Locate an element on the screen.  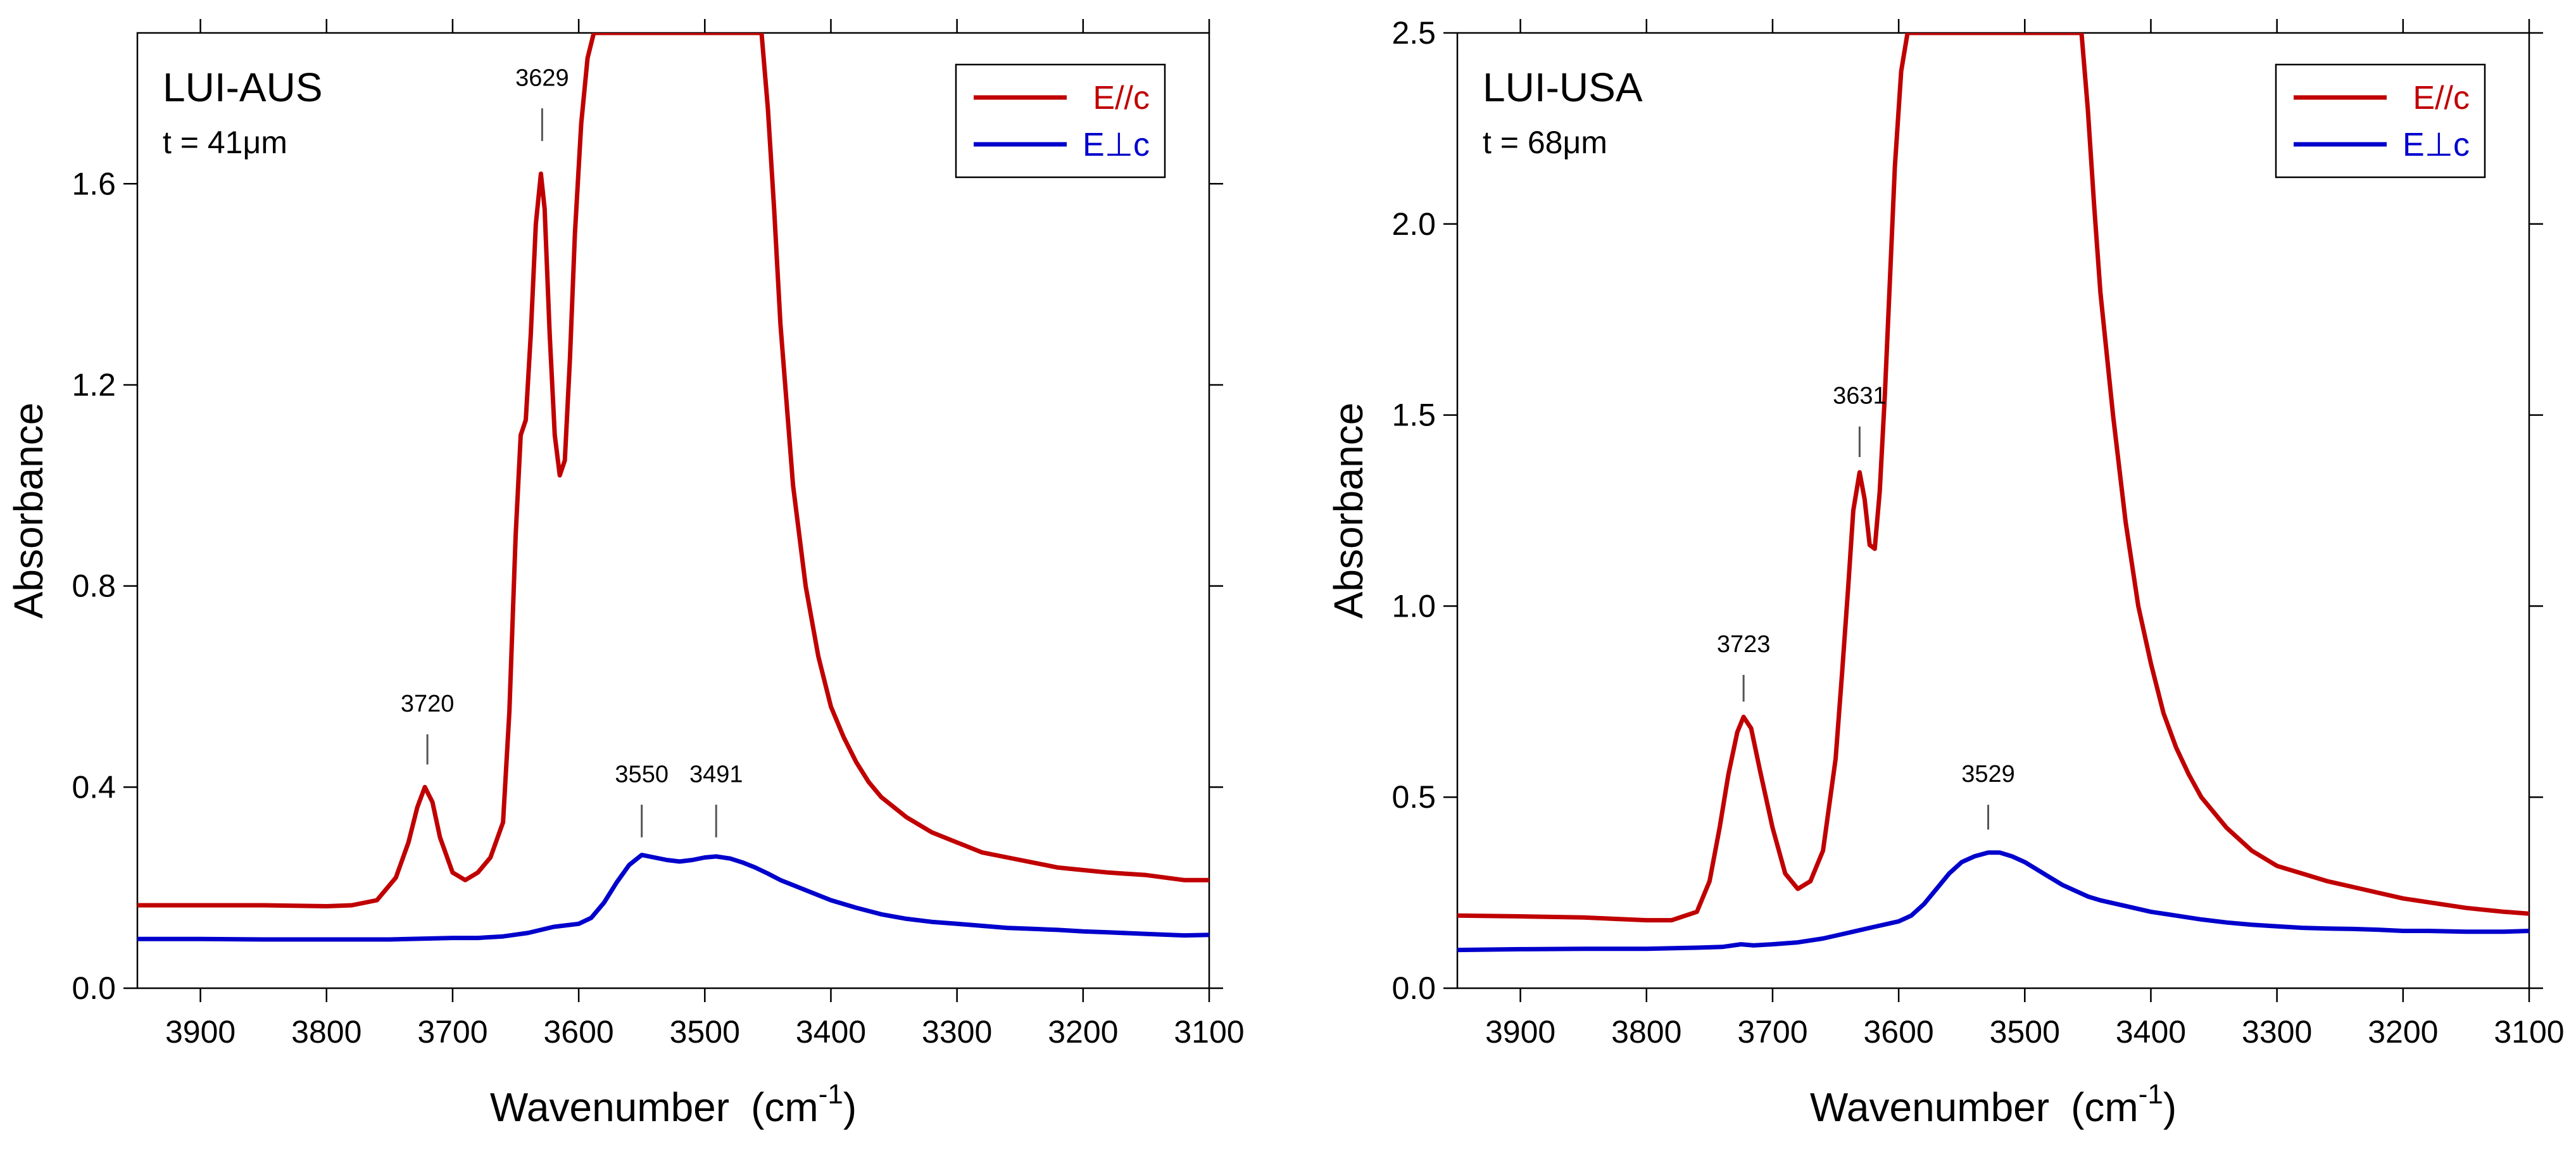
peak-label: 3629 is located at coordinates (542, 78).